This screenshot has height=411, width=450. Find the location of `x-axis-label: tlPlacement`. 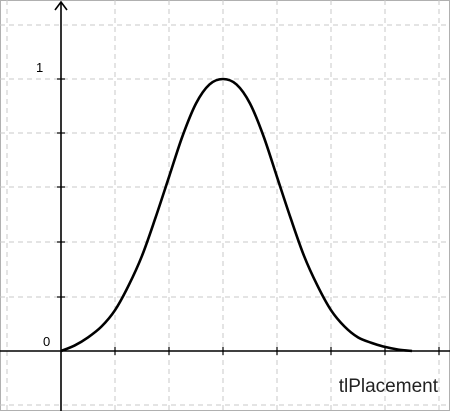

x-axis-label: tlPlacement is located at coordinates (389, 386).